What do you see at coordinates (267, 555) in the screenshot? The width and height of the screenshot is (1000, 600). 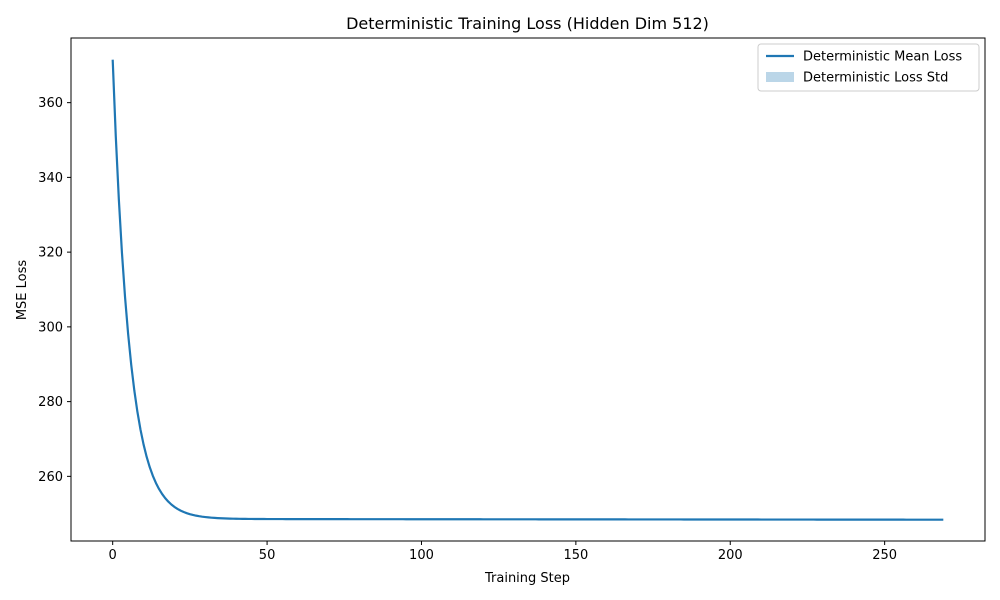 I see `x-tick-label-50: 50` at bounding box center [267, 555].